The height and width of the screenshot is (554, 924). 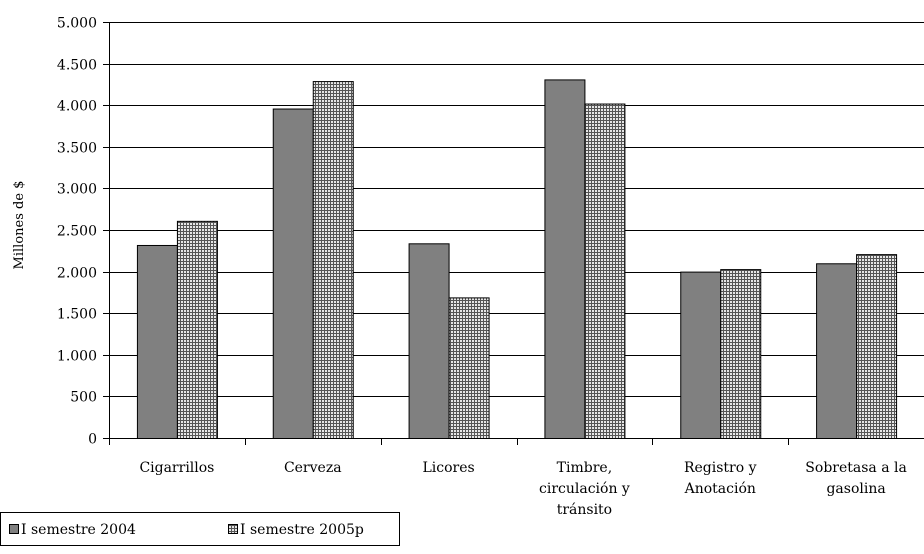 I want to click on y-tick-label: 500, so click(x=83, y=398).